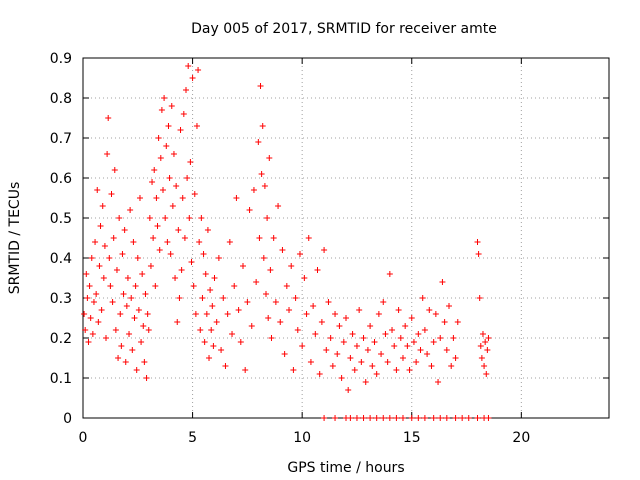 This screenshot has width=640, height=480. What do you see at coordinates (412, 438) in the screenshot?
I see `x-tick-label: 15` at bounding box center [412, 438].